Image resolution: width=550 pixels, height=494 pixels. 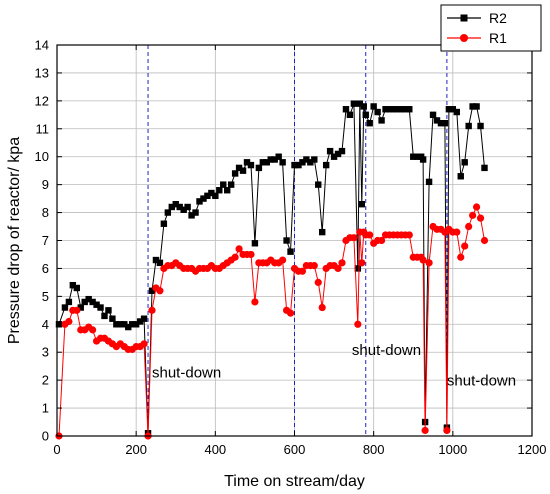 I want to click on y-tick-label: 4, so click(x=45, y=324).